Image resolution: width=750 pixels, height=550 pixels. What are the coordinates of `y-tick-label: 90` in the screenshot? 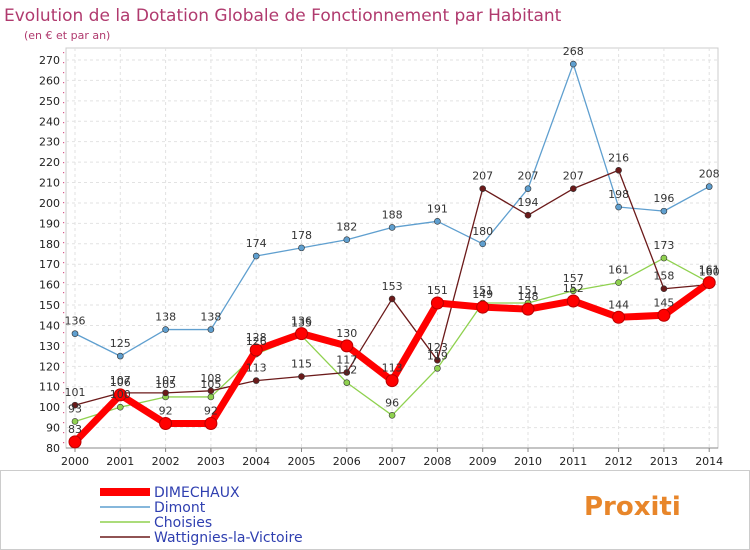 It's located at (53, 428).